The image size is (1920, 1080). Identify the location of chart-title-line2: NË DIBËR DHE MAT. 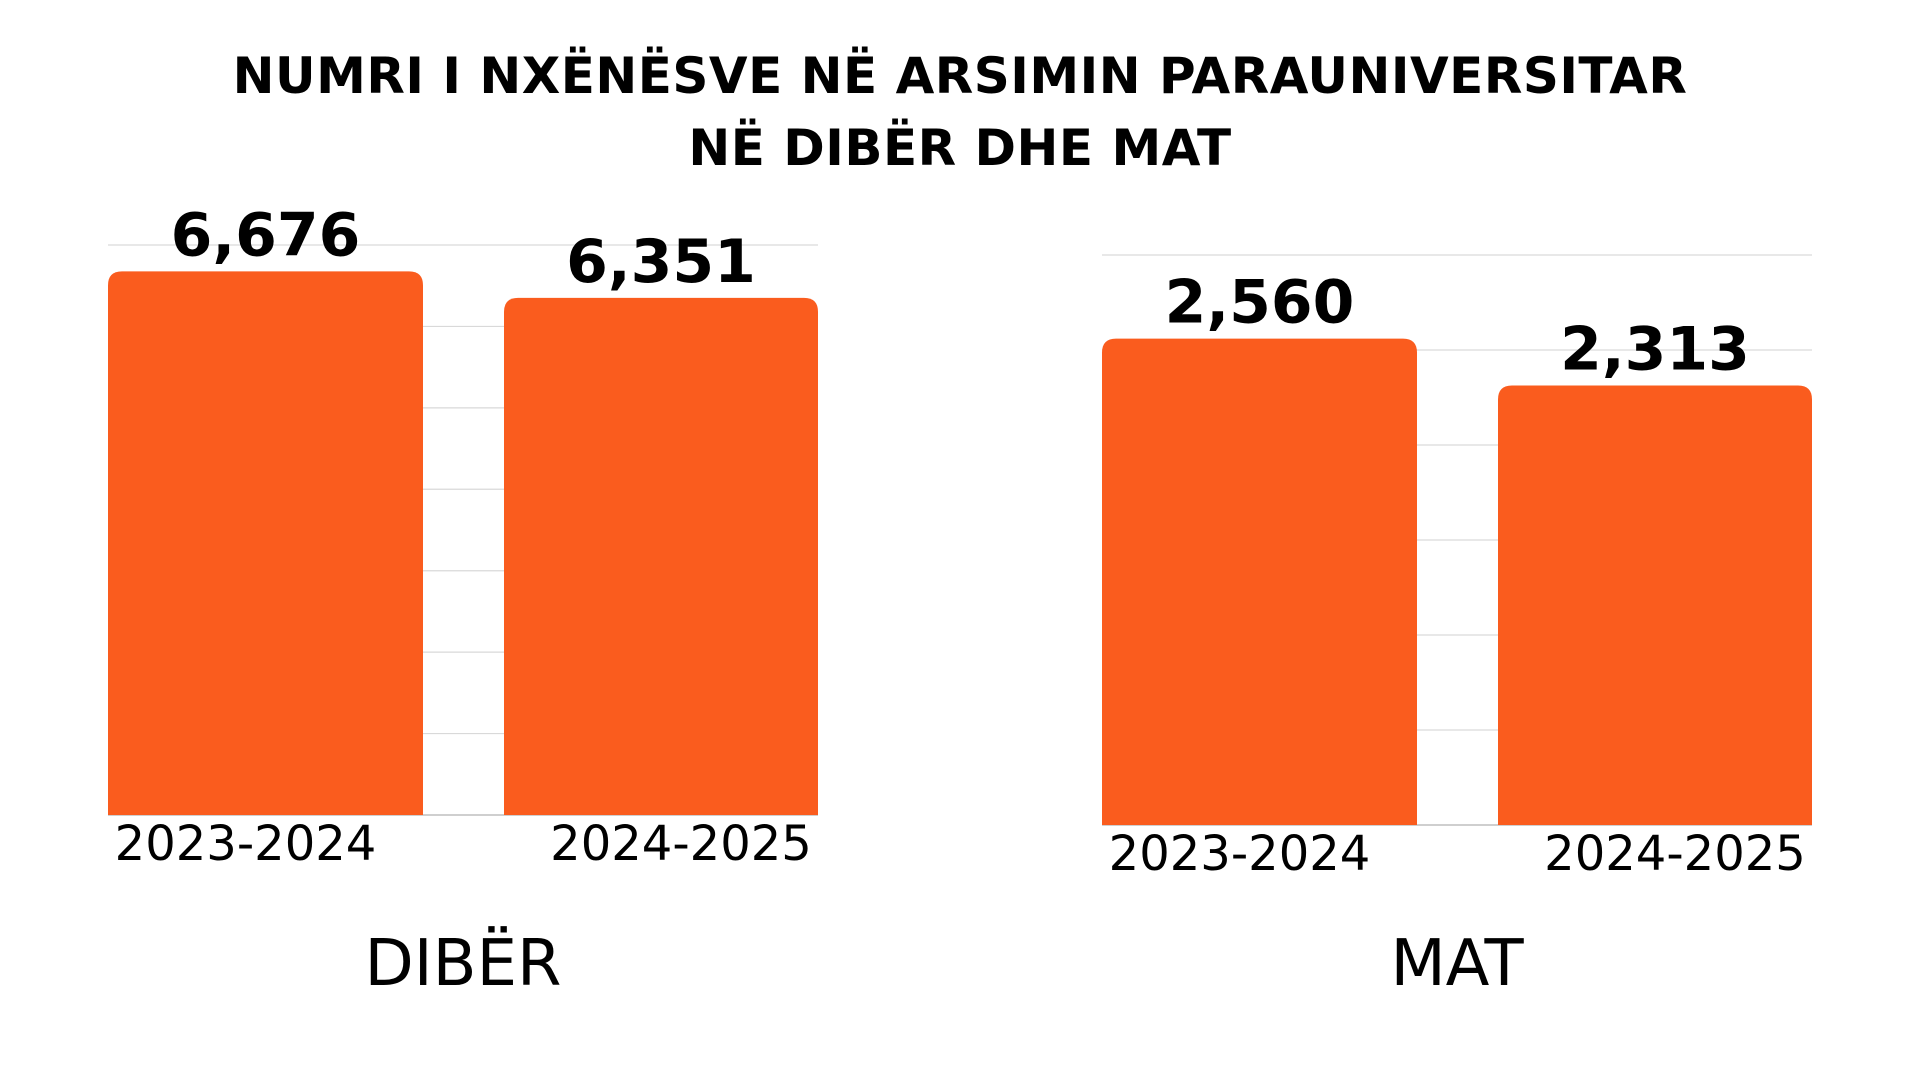
(960, 148).